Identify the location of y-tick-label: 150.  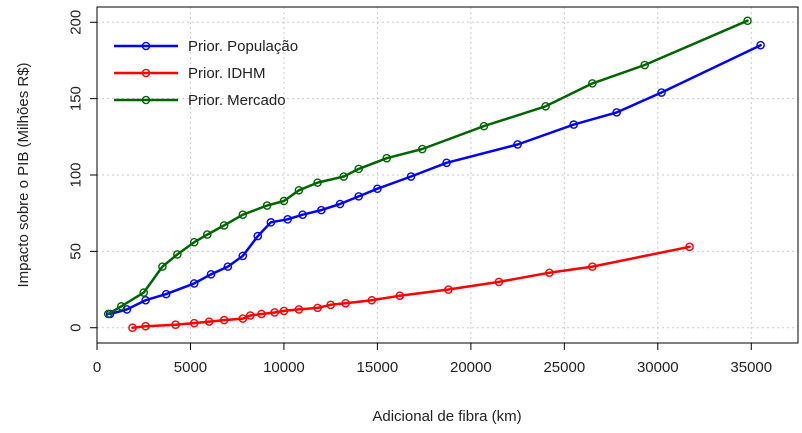
(75, 98).